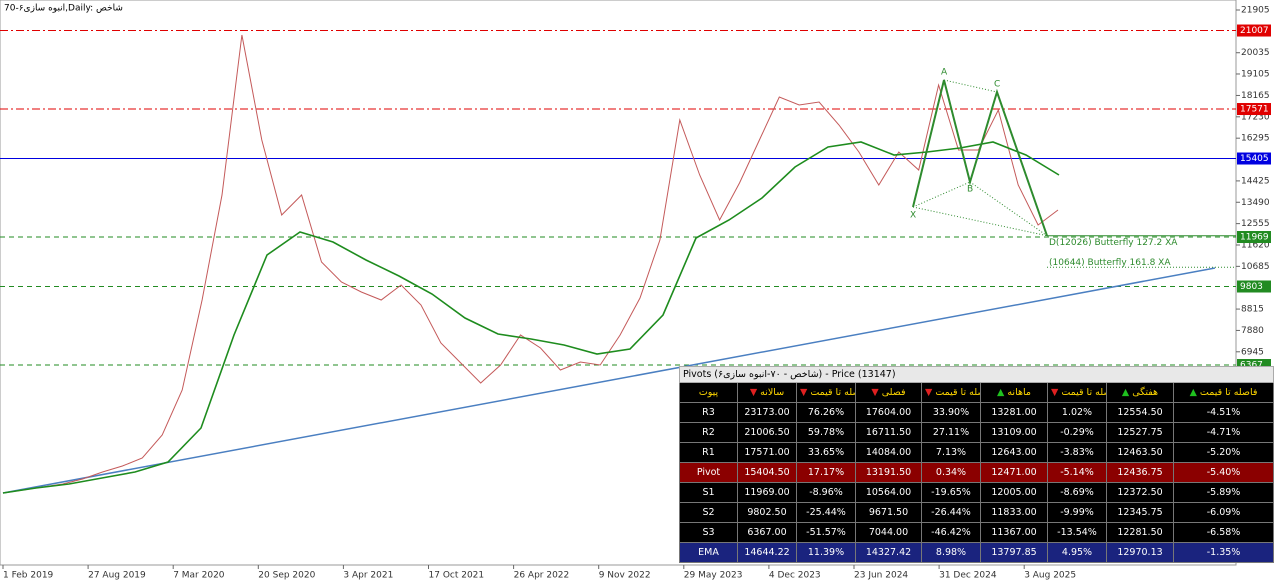 The width and height of the screenshot is (1280, 582). Describe the element at coordinates (708, 512) in the screenshot. I see `pivot-cell: S2` at that location.